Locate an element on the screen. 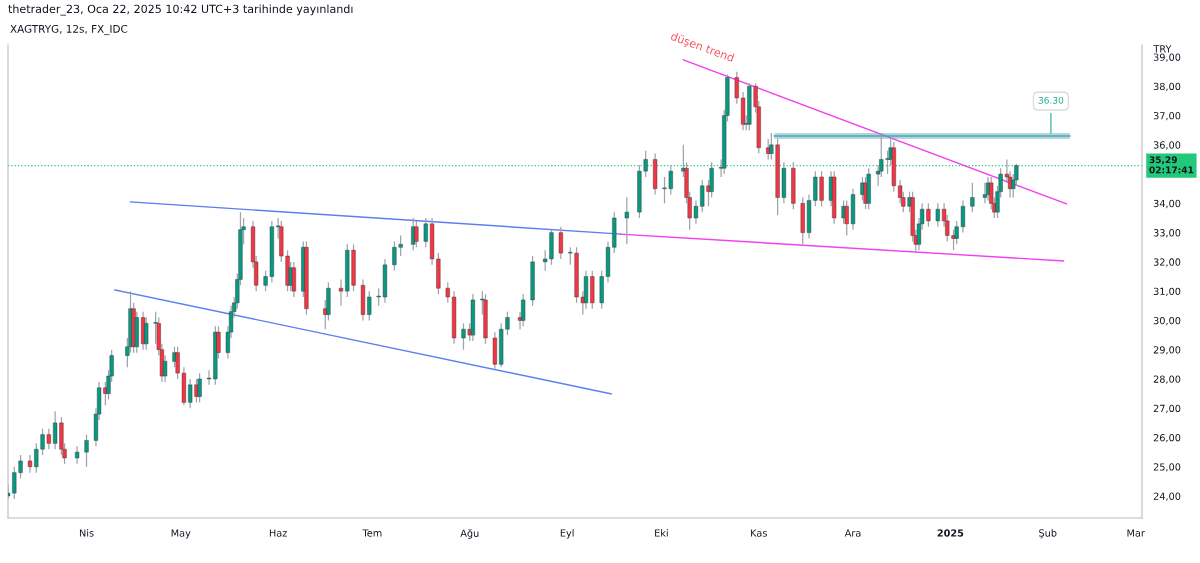 This screenshot has height=563, width=1200. x-tick-label: Nis is located at coordinates (86, 533).